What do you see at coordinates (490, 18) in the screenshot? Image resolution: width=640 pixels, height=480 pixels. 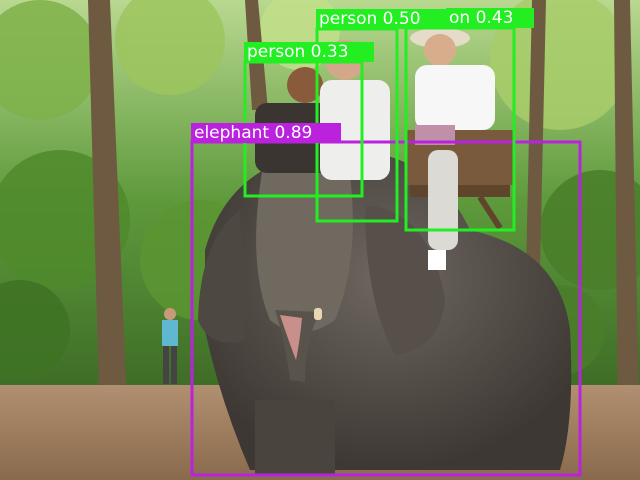 I see `label-person-043: on 0.43` at bounding box center [490, 18].